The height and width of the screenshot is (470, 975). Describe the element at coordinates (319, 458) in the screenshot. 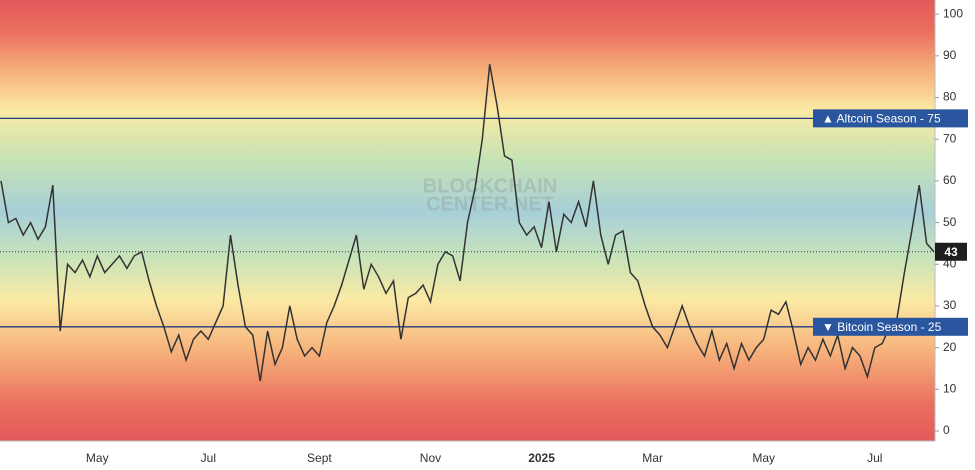

I see `x-tick-label: Sept` at that location.